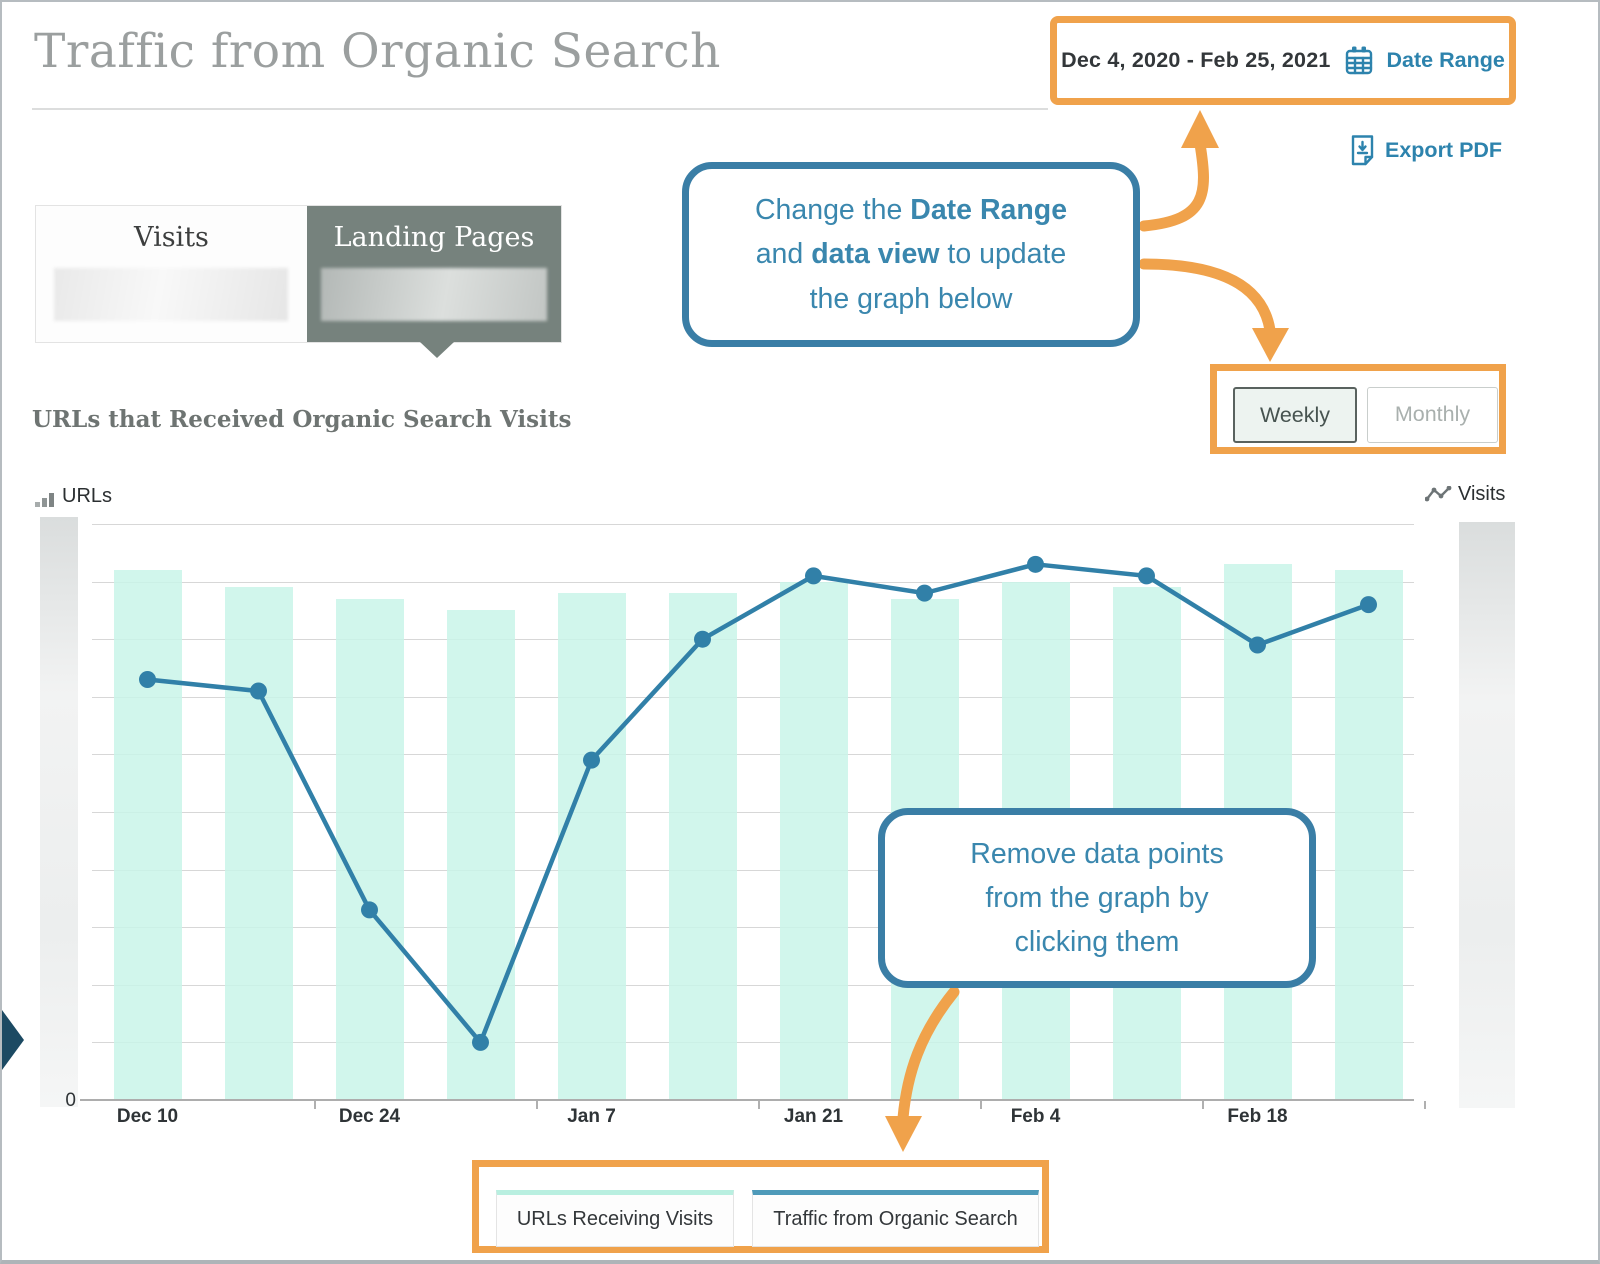  What do you see at coordinates (1445, 60) in the screenshot?
I see `date-range-link: Date Range` at bounding box center [1445, 60].